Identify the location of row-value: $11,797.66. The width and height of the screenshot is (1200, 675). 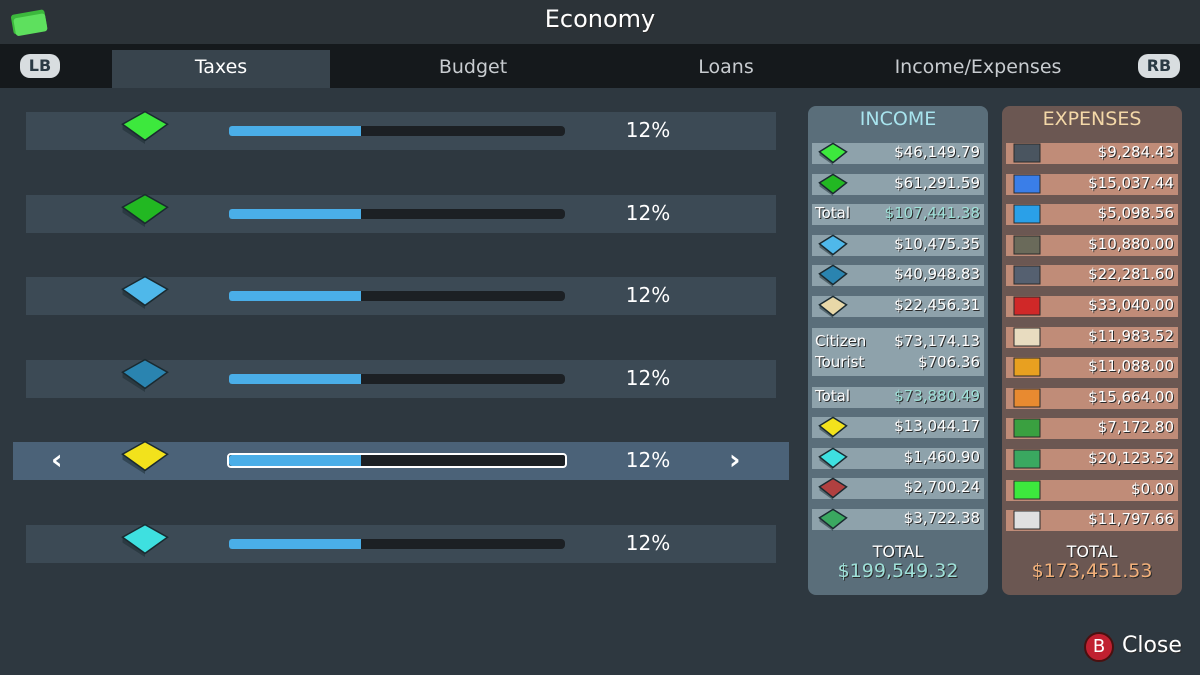
(1131, 519).